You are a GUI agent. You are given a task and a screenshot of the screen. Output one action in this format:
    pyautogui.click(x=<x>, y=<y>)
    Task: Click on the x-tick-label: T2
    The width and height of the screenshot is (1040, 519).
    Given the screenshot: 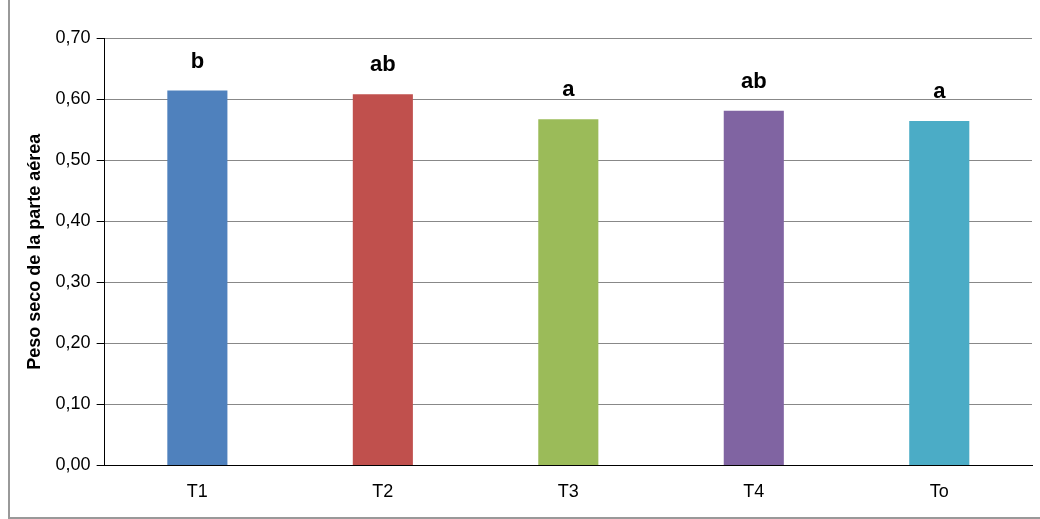 What is the action you would take?
    pyautogui.click(x=383, y=491)
    